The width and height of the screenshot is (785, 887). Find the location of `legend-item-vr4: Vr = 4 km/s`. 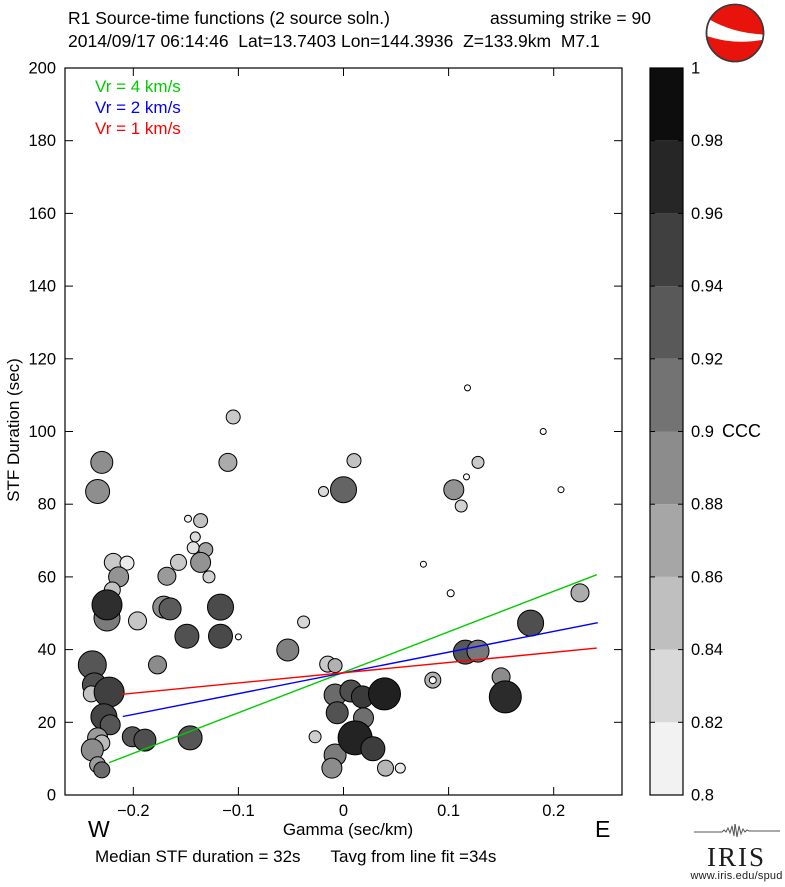

legend-item-vr4: Vr = 4 km/s is located at coordinates (138, 86).